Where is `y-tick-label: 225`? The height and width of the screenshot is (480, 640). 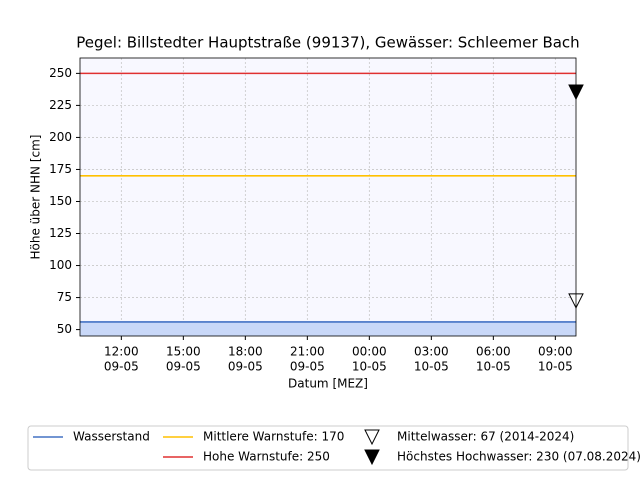 y-tick-label: 225 is located at coordinates (60, 105).